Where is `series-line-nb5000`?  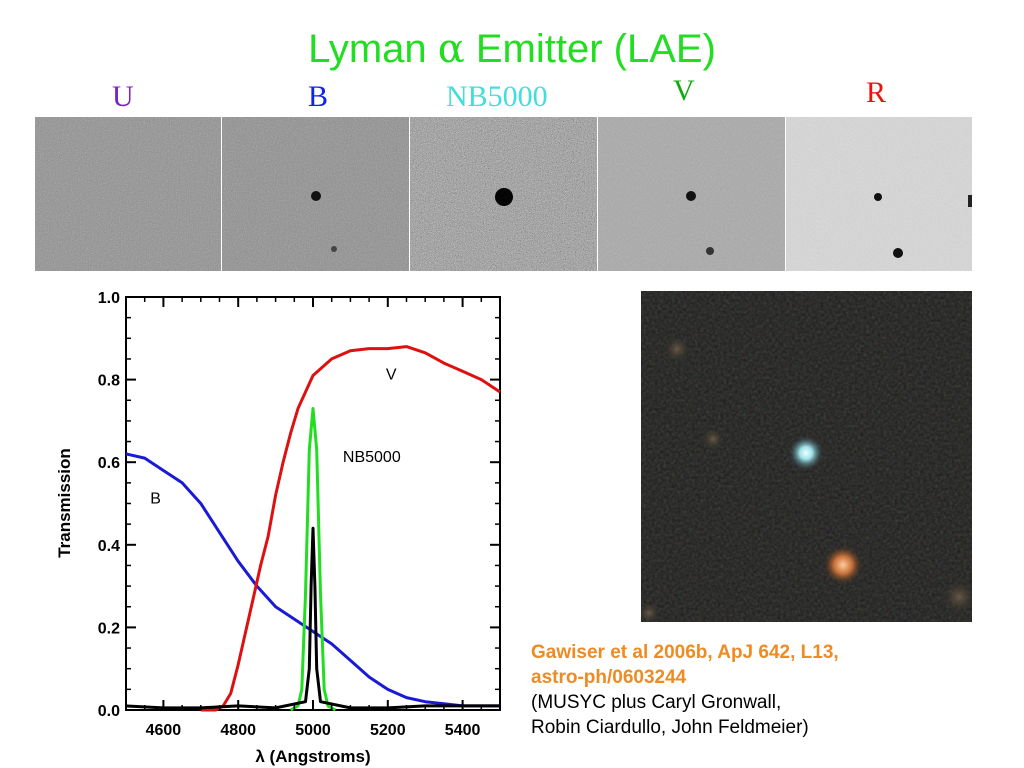
series-line-nb5000 is located at coordinates (313, 559).